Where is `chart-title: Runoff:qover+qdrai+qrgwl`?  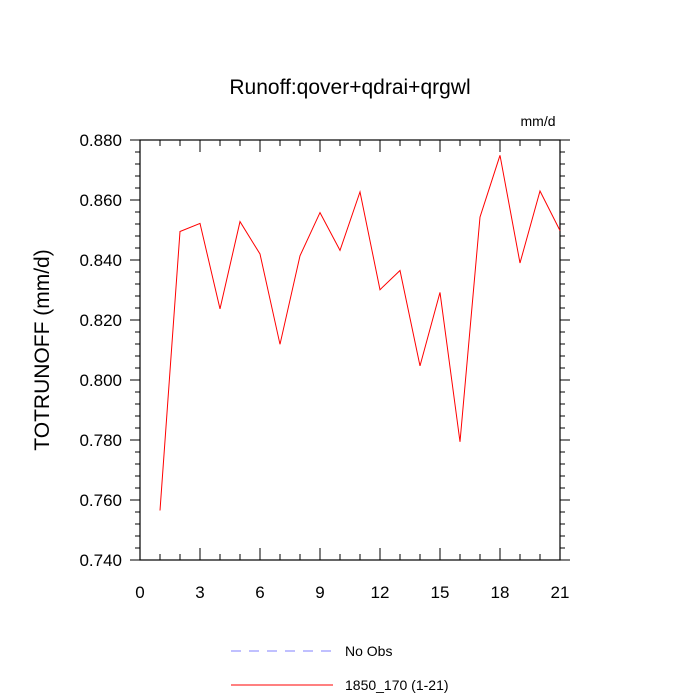 chart-title: Runoff:qover+qdrai+qrgwl is located at coordinates (349, 87).